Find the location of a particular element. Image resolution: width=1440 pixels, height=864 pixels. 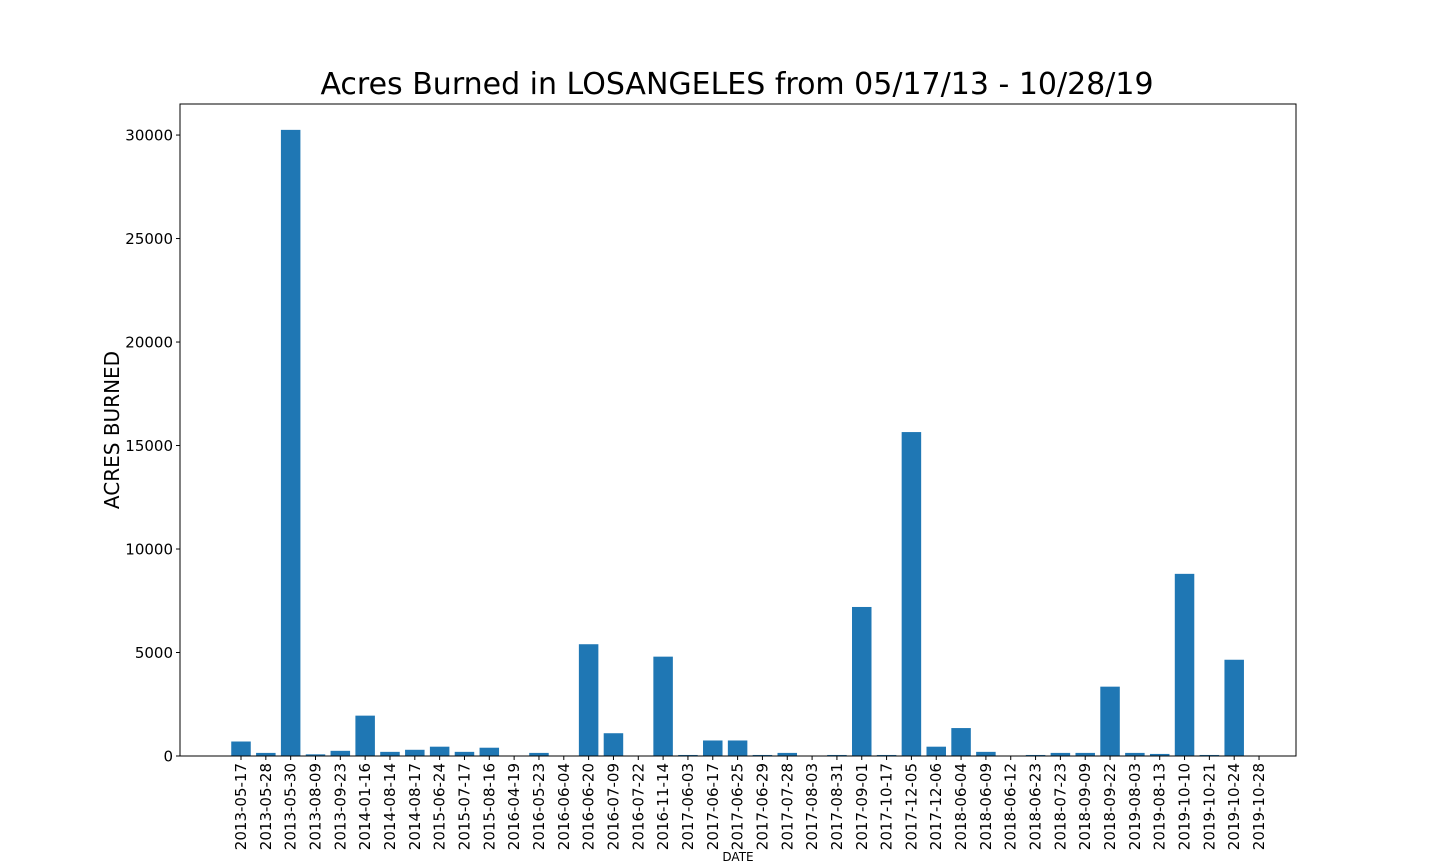

x-tick-label: 2018-06-09 is located at coordinates (986, 806).